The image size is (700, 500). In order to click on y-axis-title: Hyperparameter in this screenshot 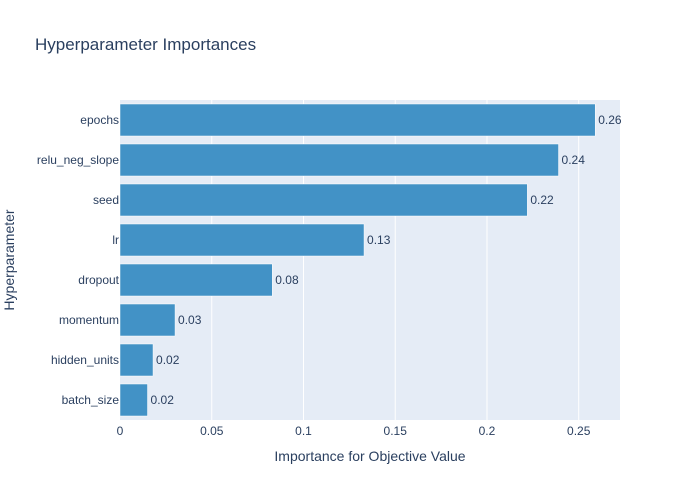, I will do `click(9, 259)`.